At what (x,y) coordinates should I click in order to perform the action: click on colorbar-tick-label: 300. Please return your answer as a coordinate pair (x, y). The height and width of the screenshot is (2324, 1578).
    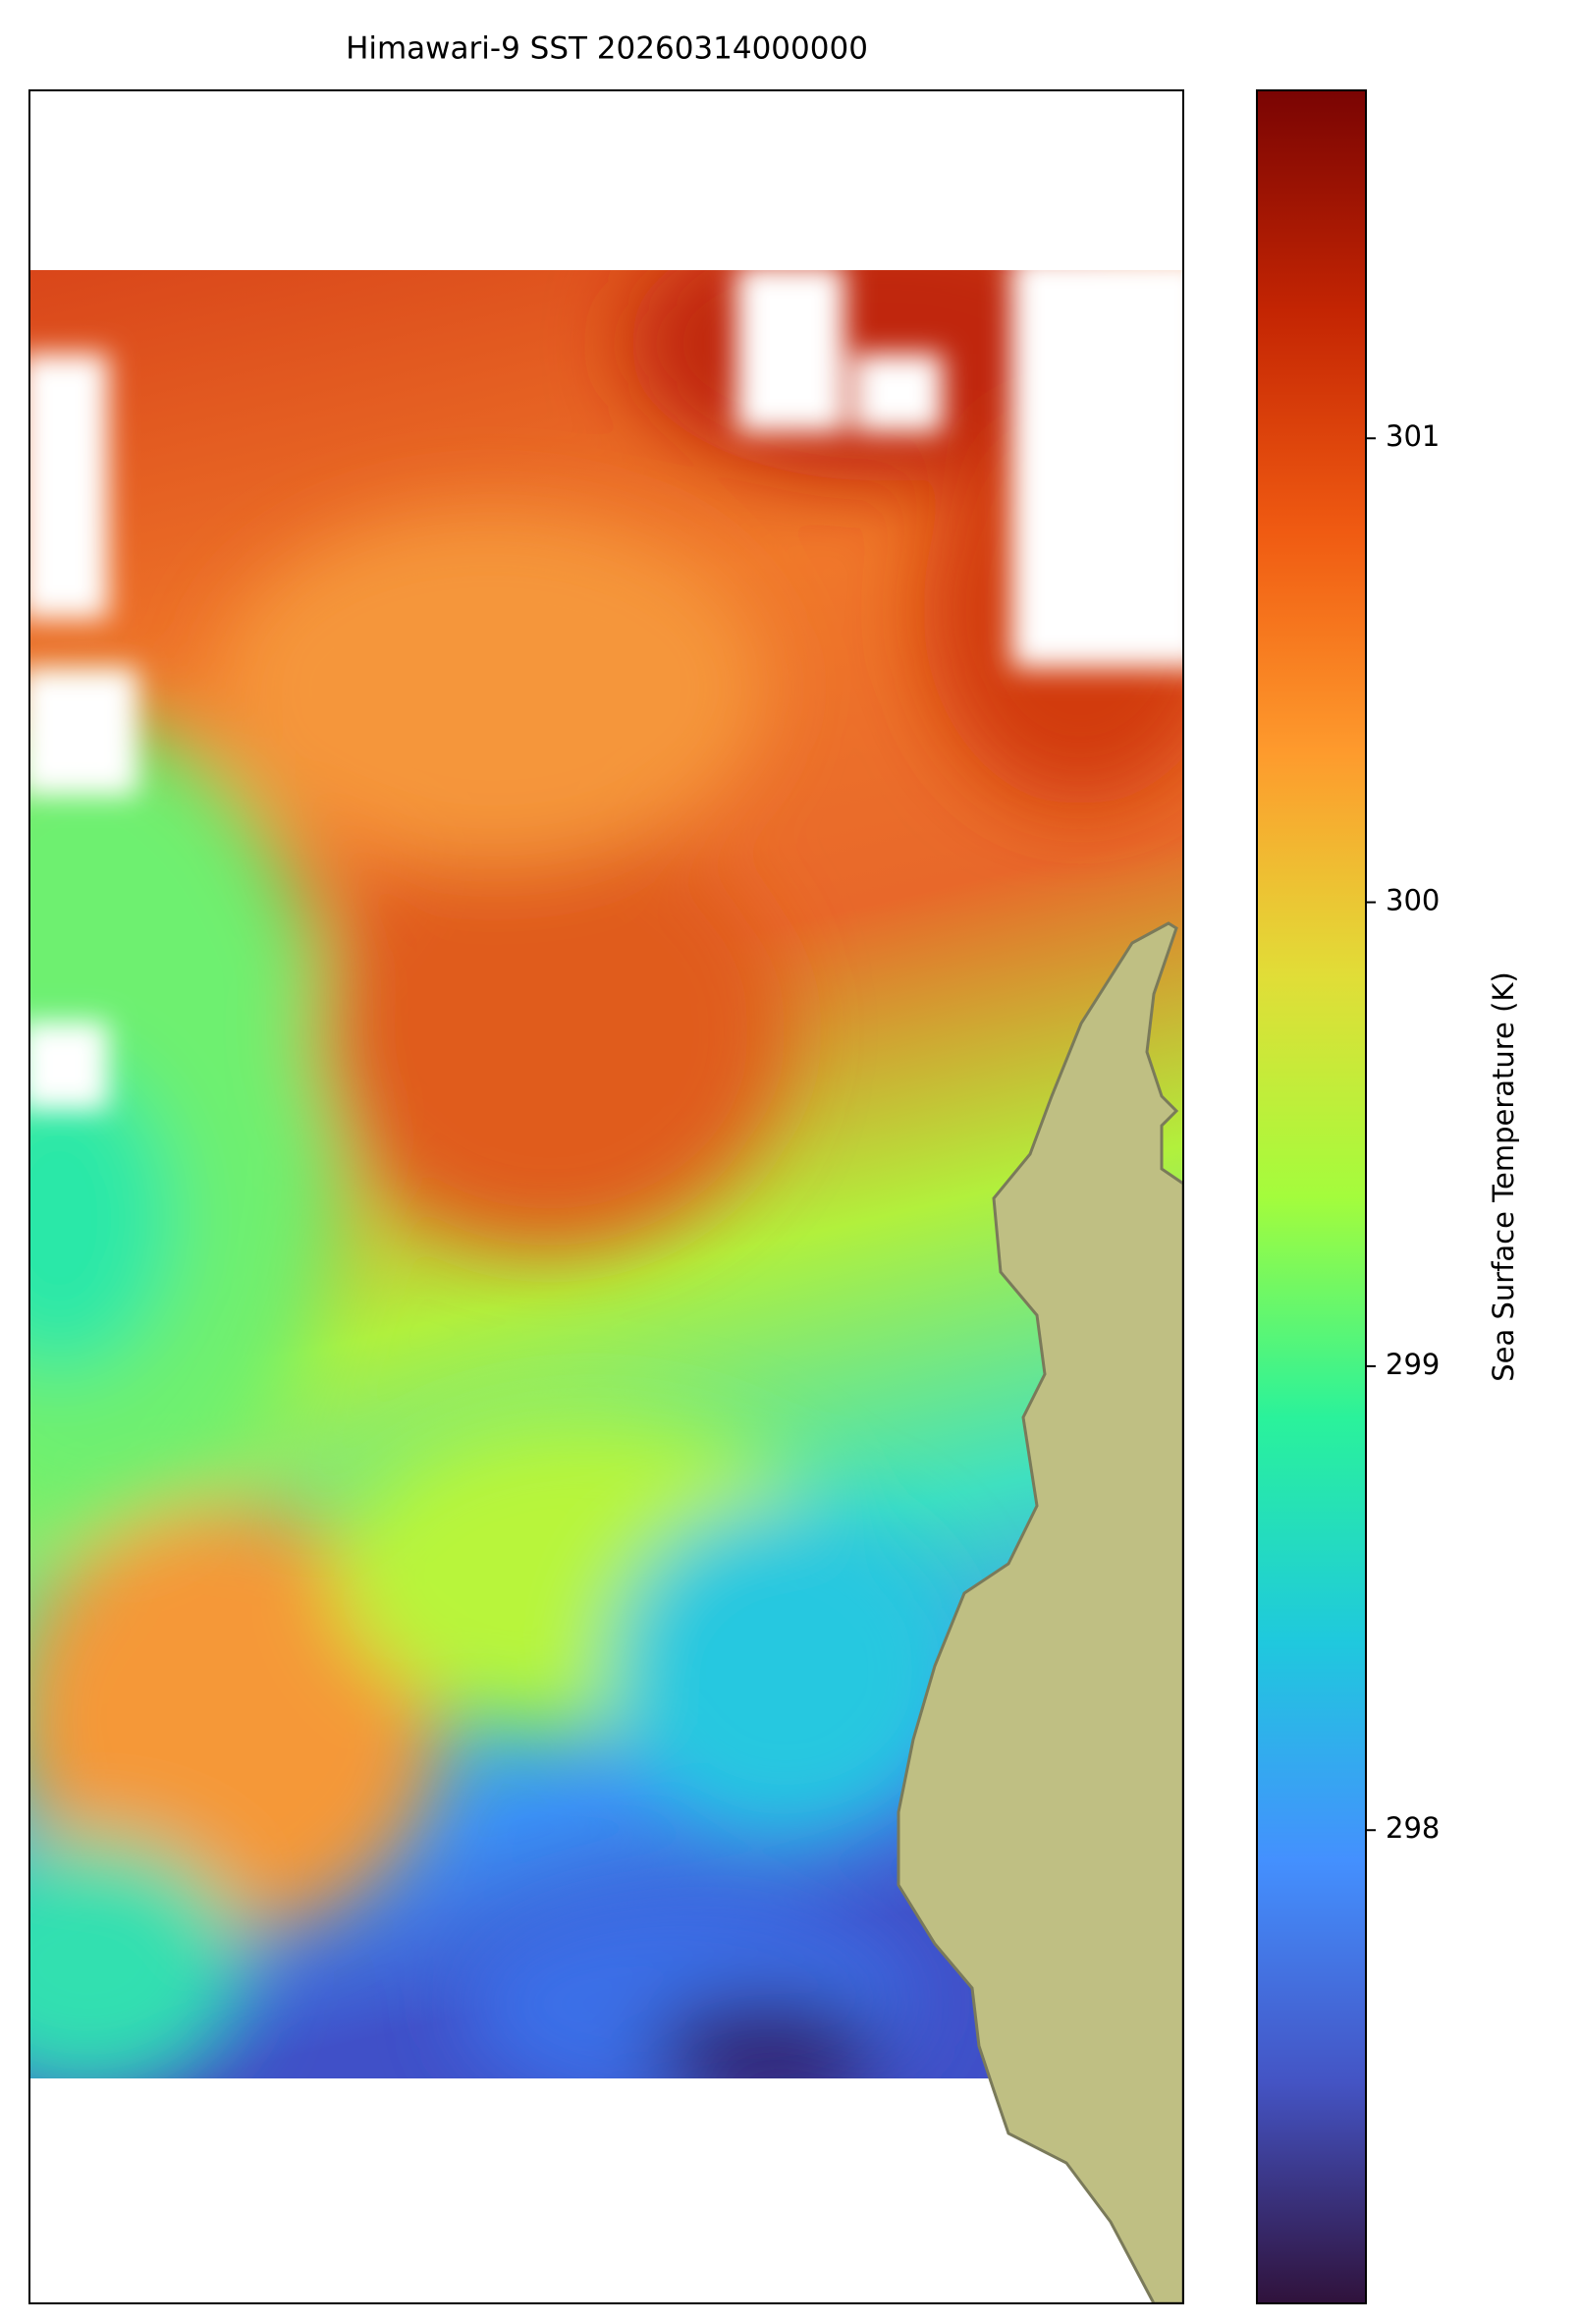
    Looking at the image, I should click on (1413, 900).